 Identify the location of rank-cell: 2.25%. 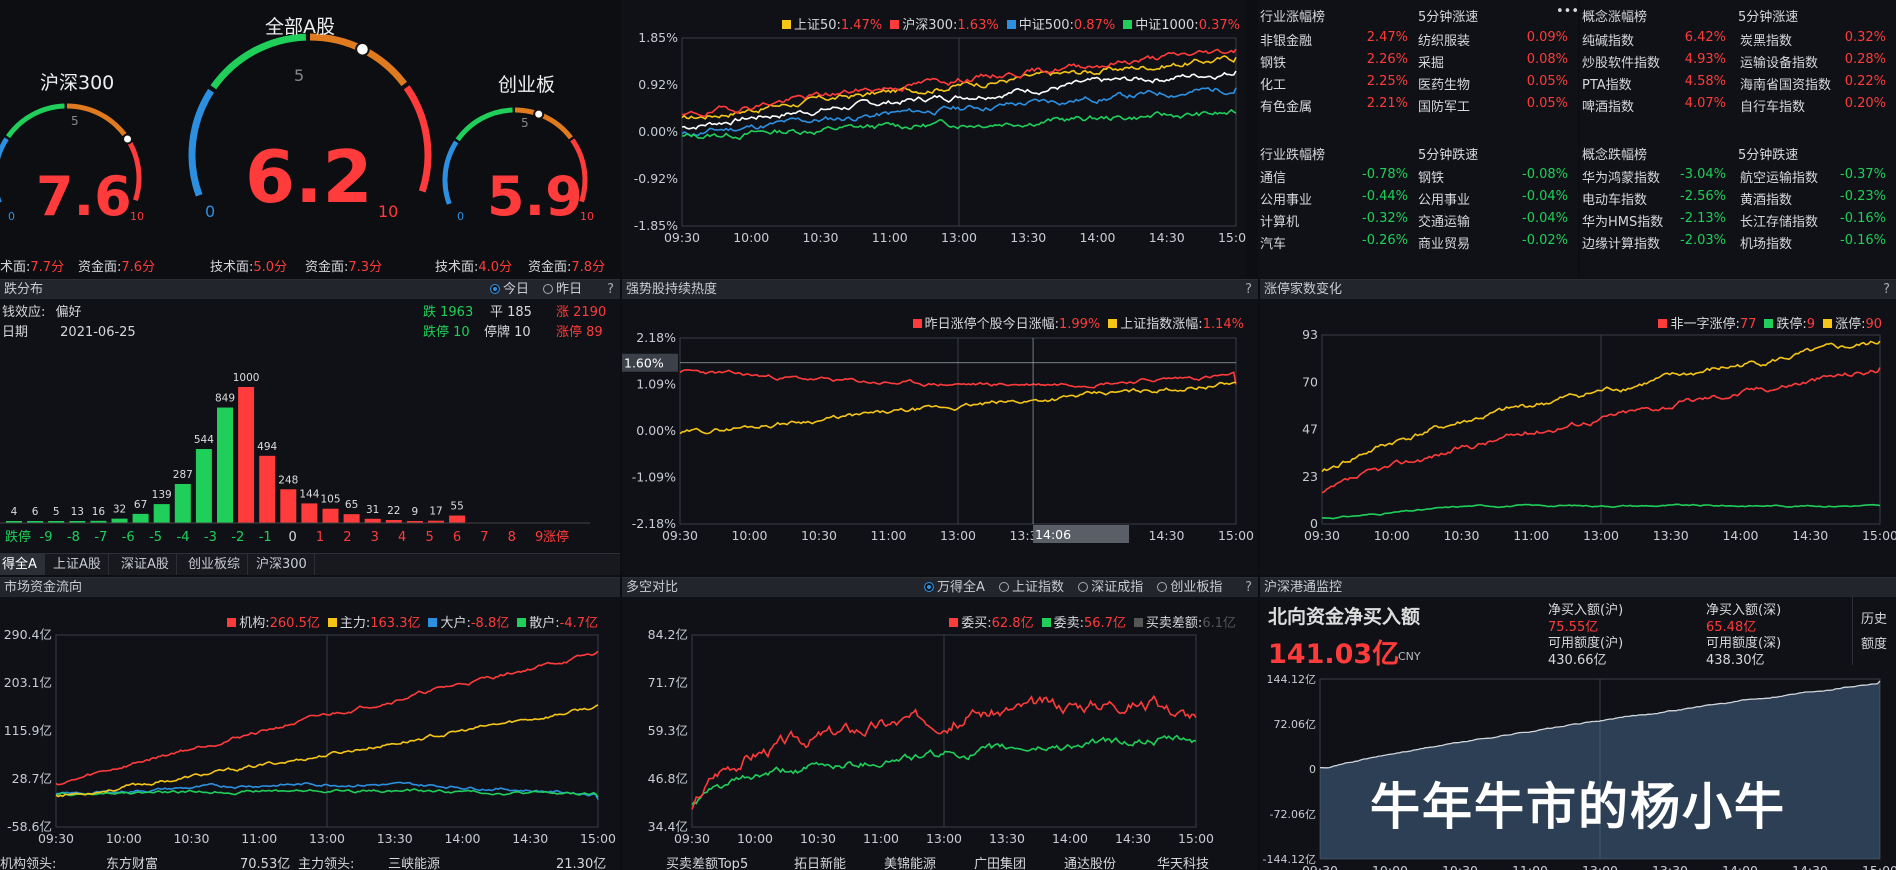
(1387, 81).